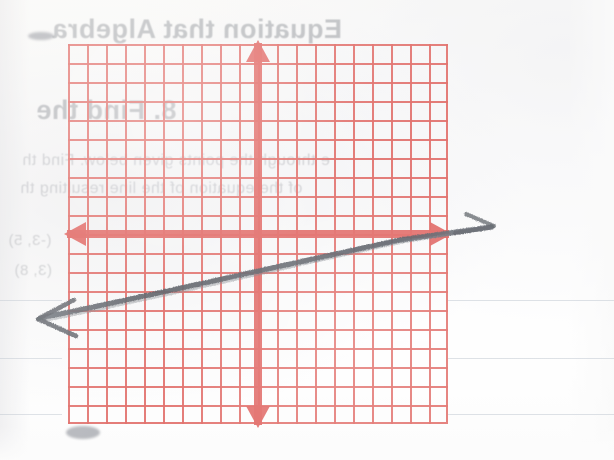 This screenshot has height=460, width=614. What do you see at coordinates (75, 234) in the screenshot?
I see `x-axis-arrow-left-icon` at bounding box center [75, 234].